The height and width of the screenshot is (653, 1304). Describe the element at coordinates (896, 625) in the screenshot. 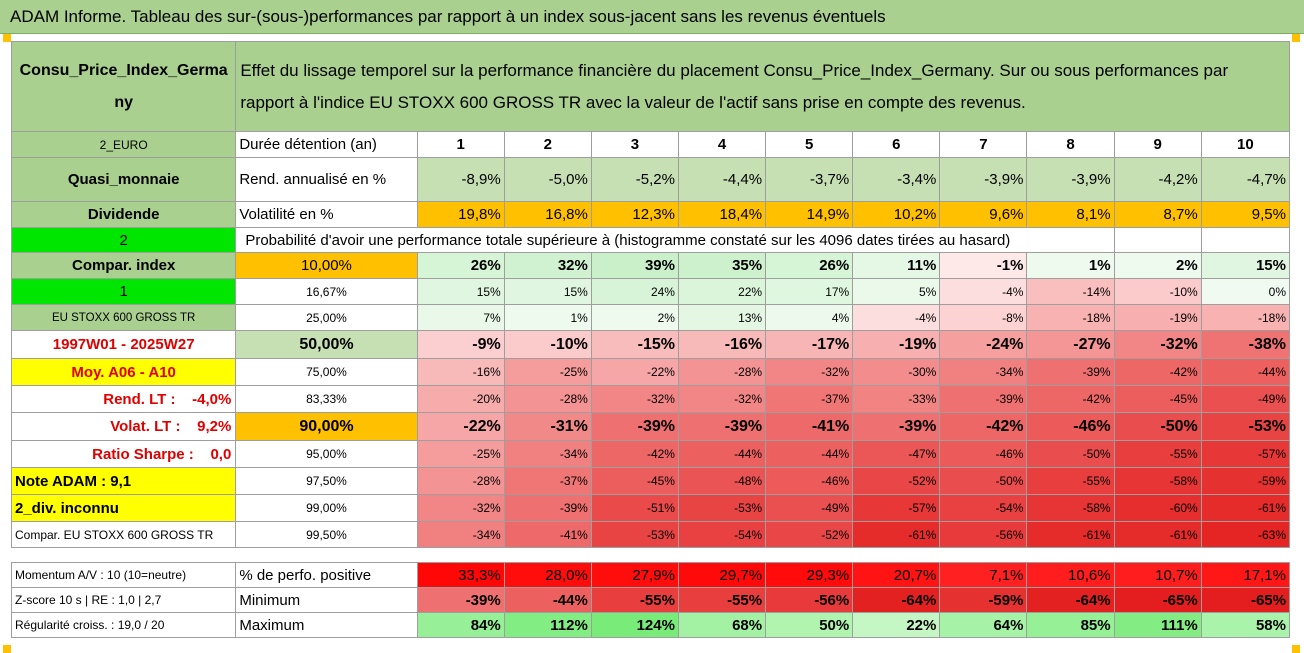

I see `maximum-value: 22%` at that location.